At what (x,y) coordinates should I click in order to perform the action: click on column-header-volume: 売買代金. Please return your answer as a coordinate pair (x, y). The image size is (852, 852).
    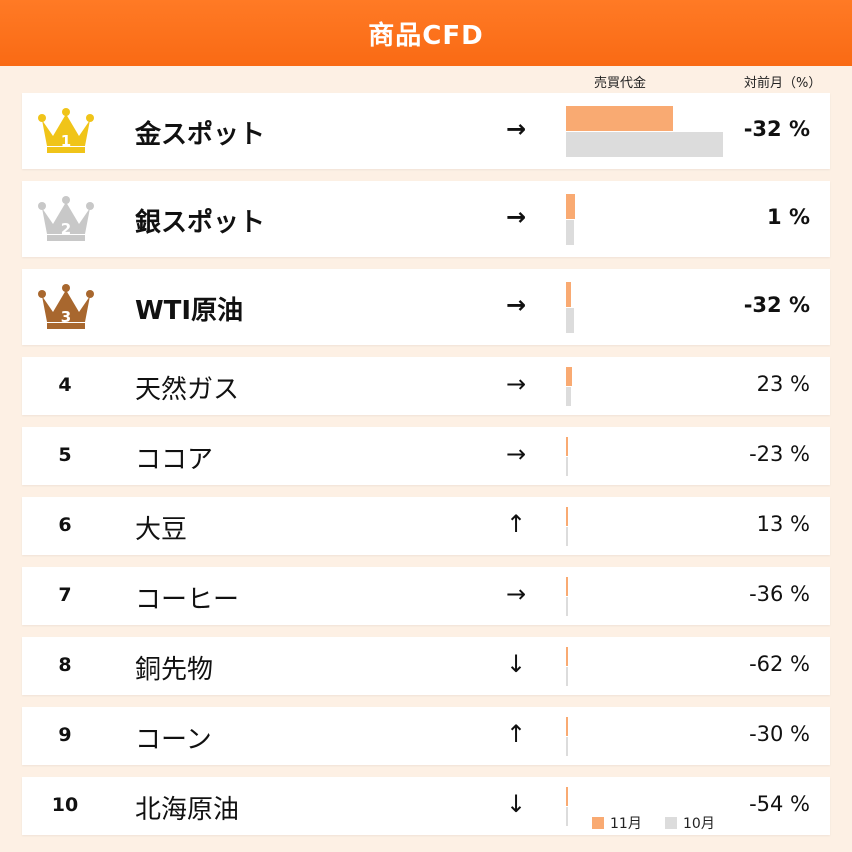
    Looking at the image, I should click on (620, 83).